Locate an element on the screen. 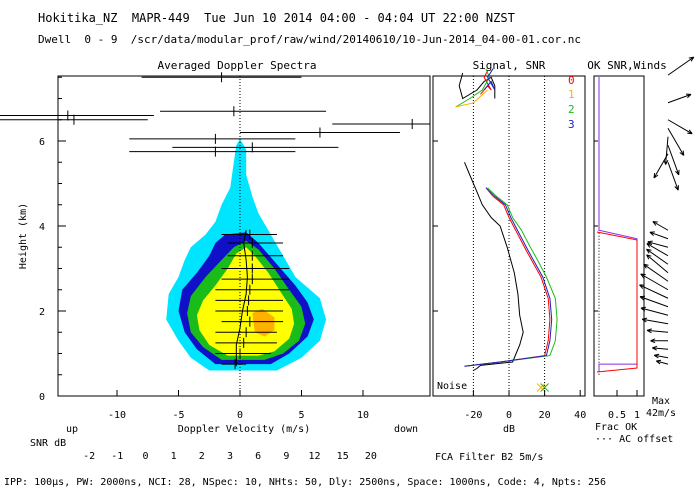  x-tick-label: 0 is located at coordinates (240, 415).